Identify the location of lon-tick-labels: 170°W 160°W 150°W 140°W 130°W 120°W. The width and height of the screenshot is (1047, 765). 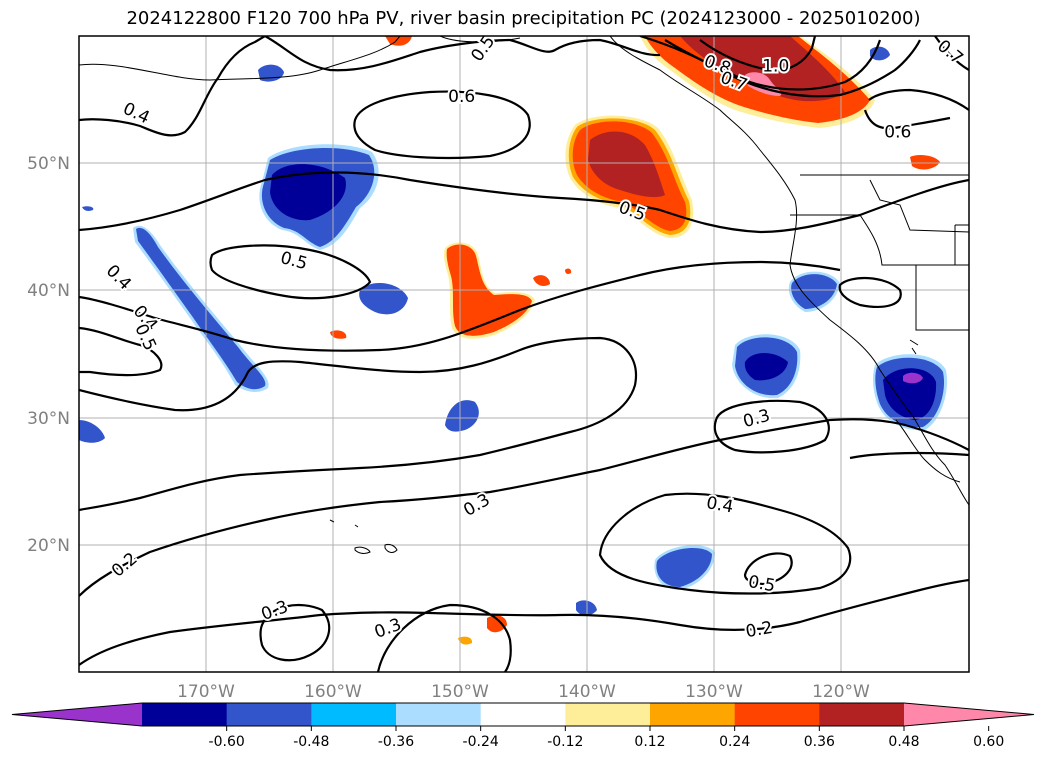
(523, 692).